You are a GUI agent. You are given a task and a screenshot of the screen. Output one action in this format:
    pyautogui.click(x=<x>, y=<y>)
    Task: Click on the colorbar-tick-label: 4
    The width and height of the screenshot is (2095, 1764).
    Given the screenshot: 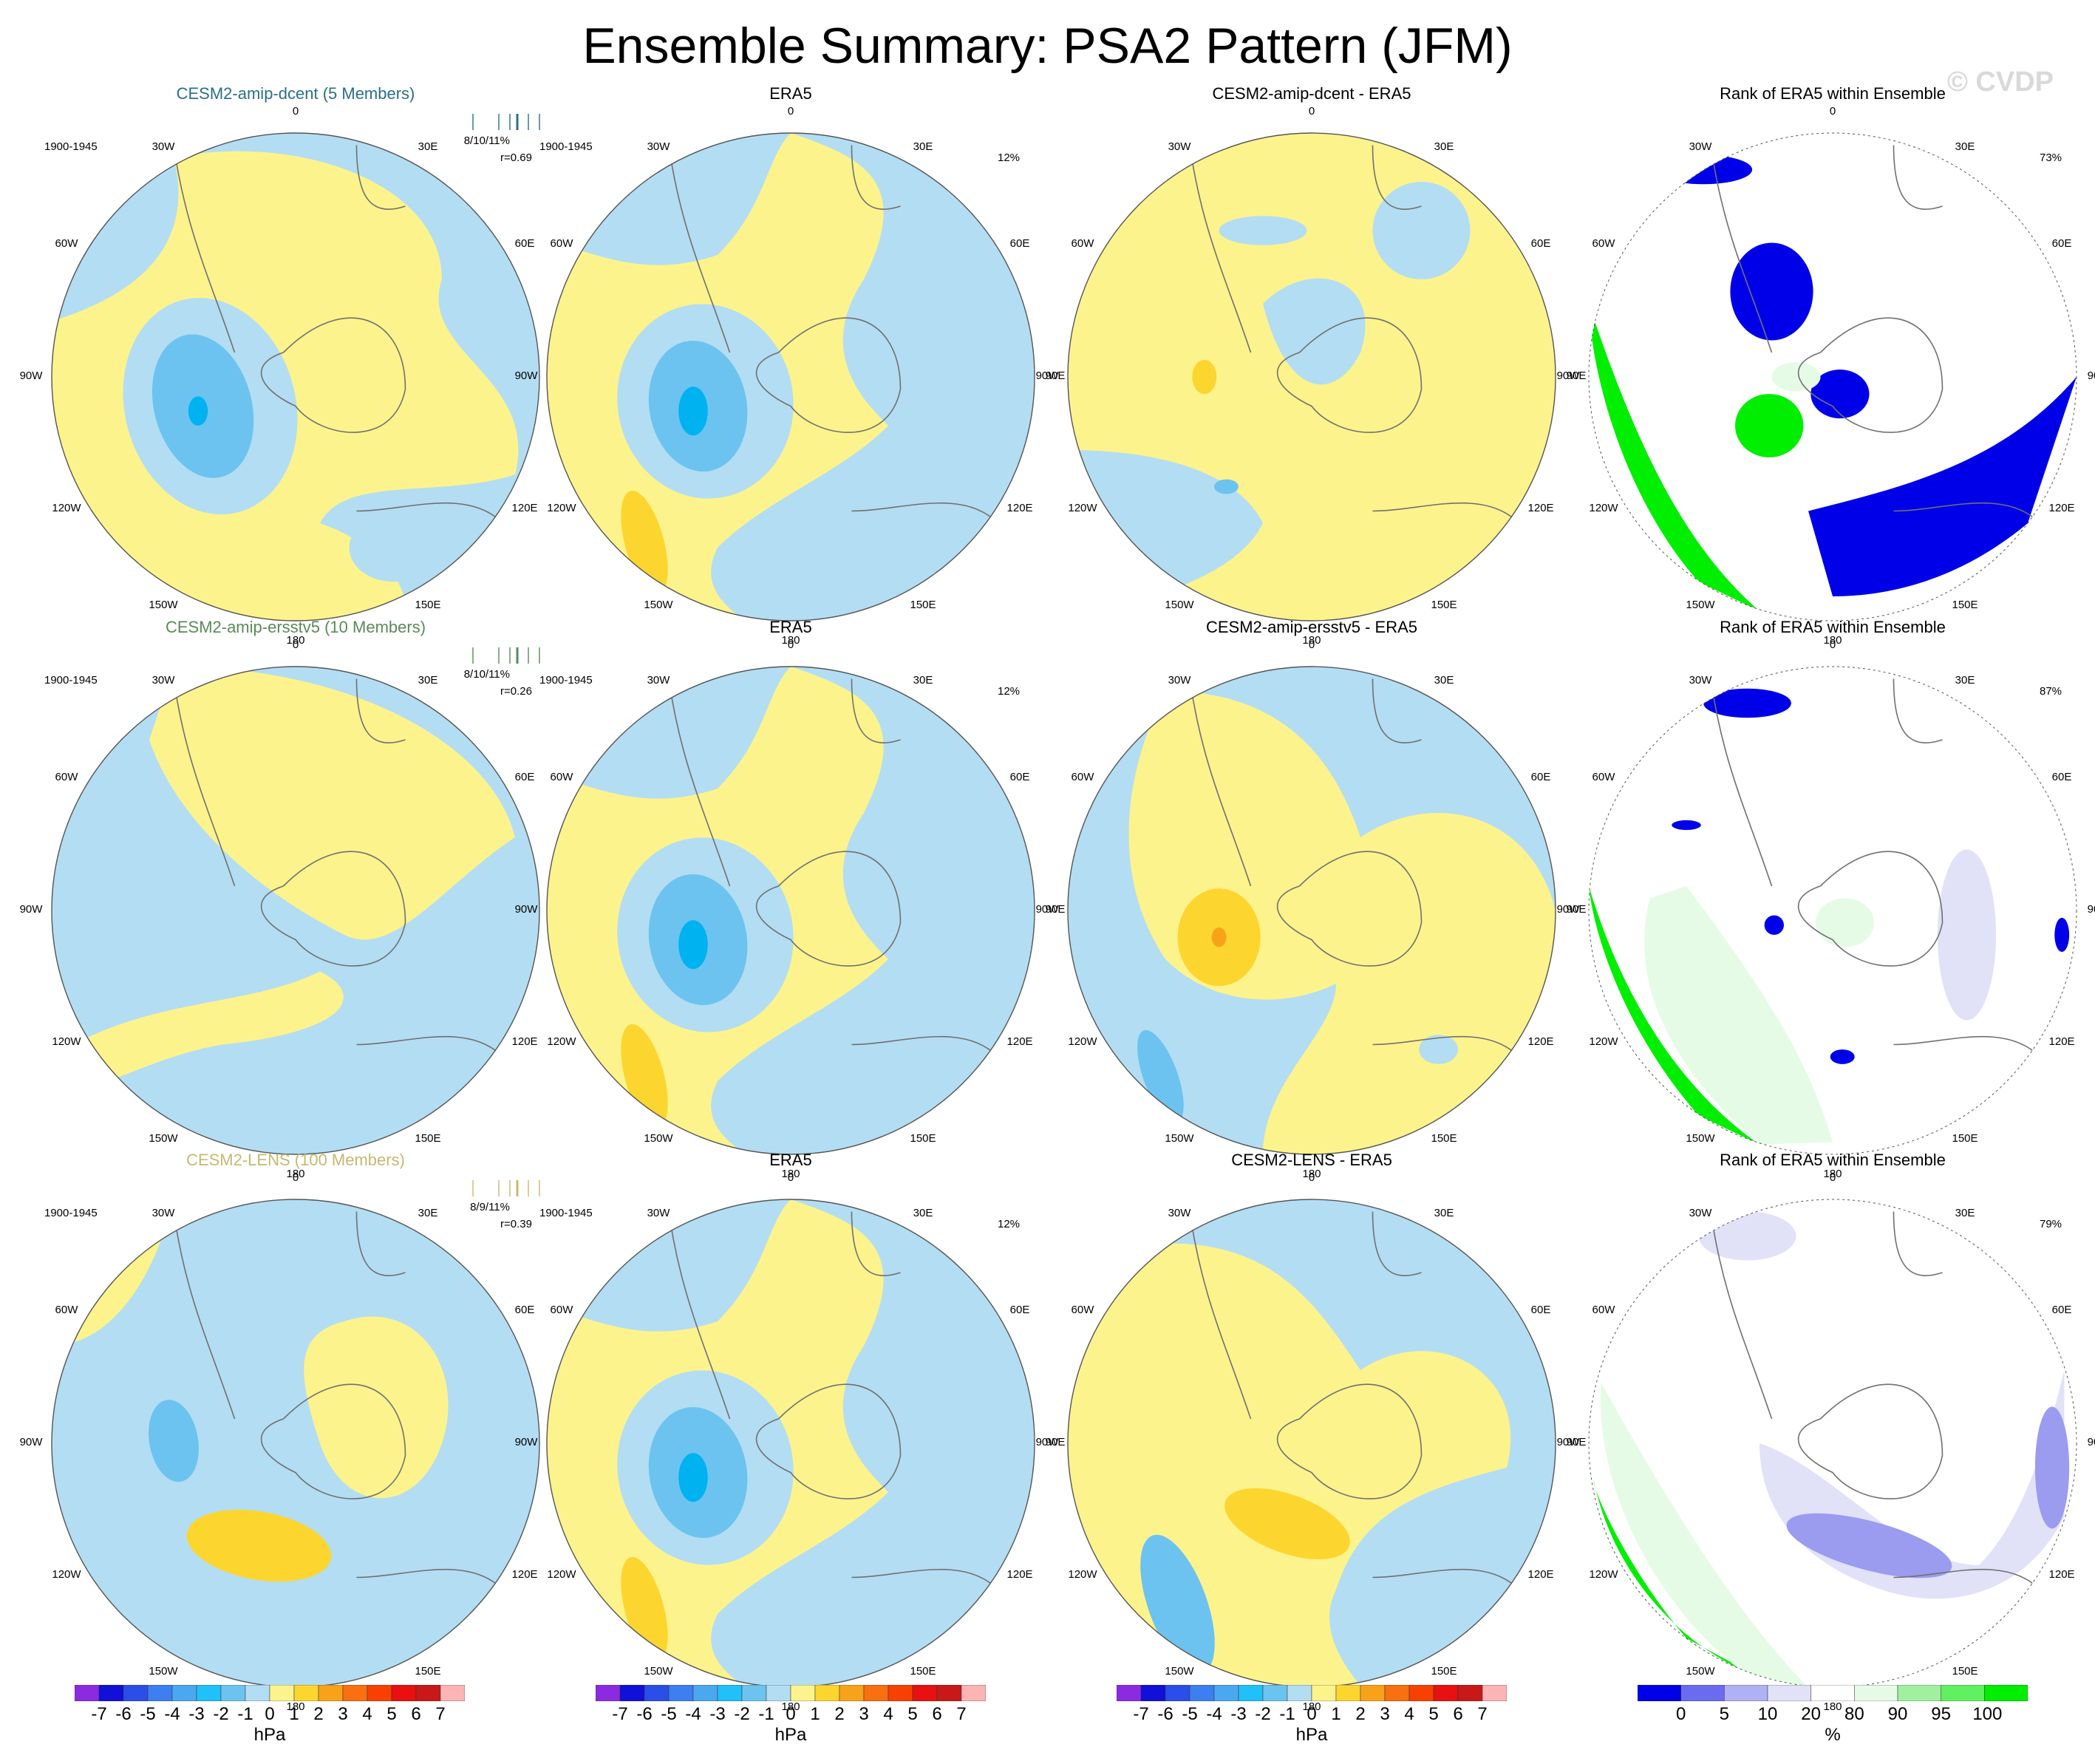 What is the action you would take?
    pyautogui.click(x=888, y=1714)
    